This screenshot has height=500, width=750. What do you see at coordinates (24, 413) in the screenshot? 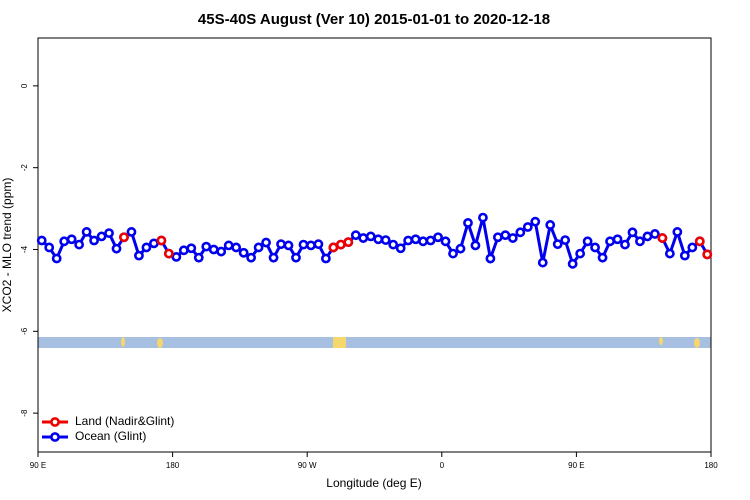
I see `y-tick-label: -8` at bounding box center [24, 413].